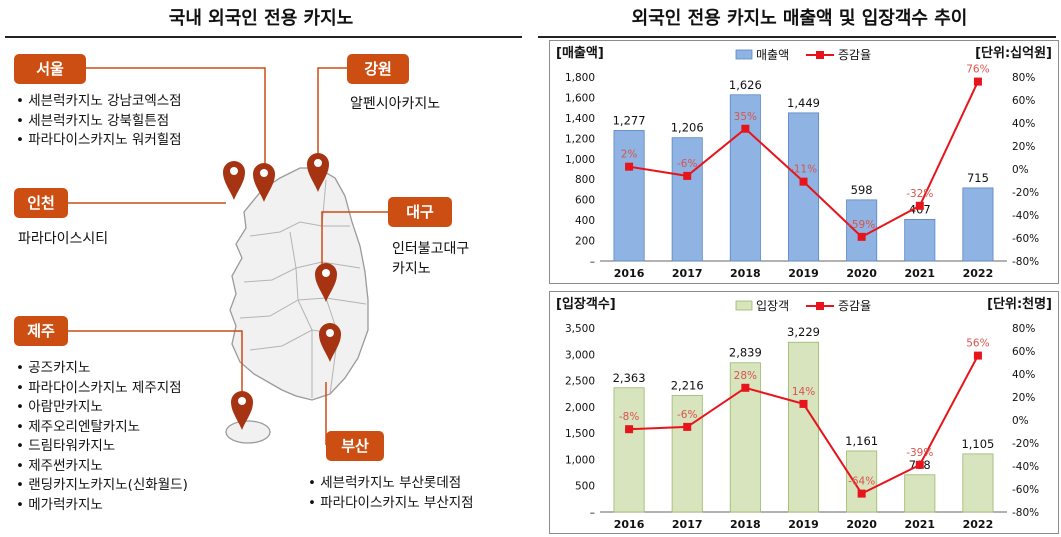  I want to click on map-title: 국내 외국인 전용 카지노, so click(261, 18).